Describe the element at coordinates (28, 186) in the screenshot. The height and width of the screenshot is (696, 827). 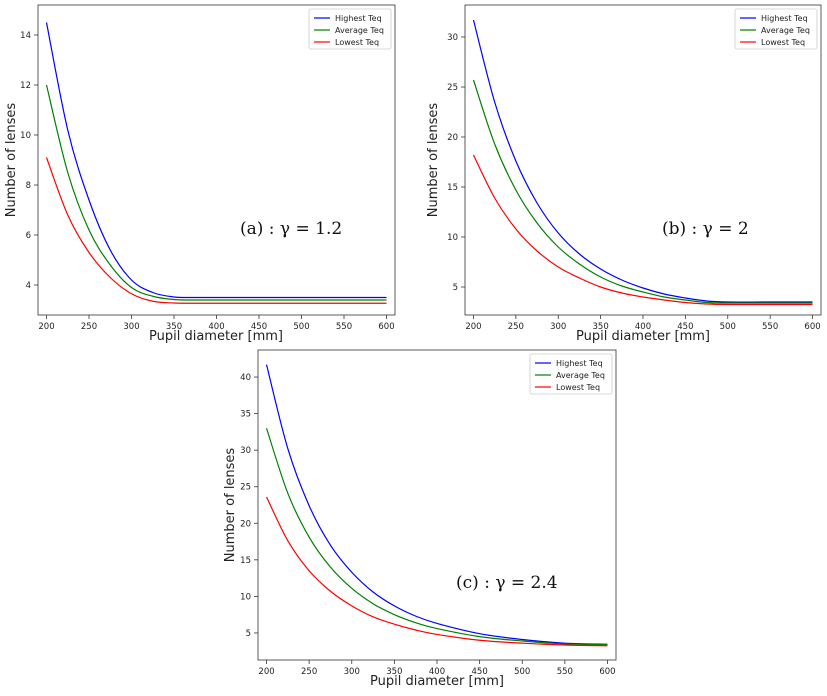
I see `y-tick-label: 8` at that location.